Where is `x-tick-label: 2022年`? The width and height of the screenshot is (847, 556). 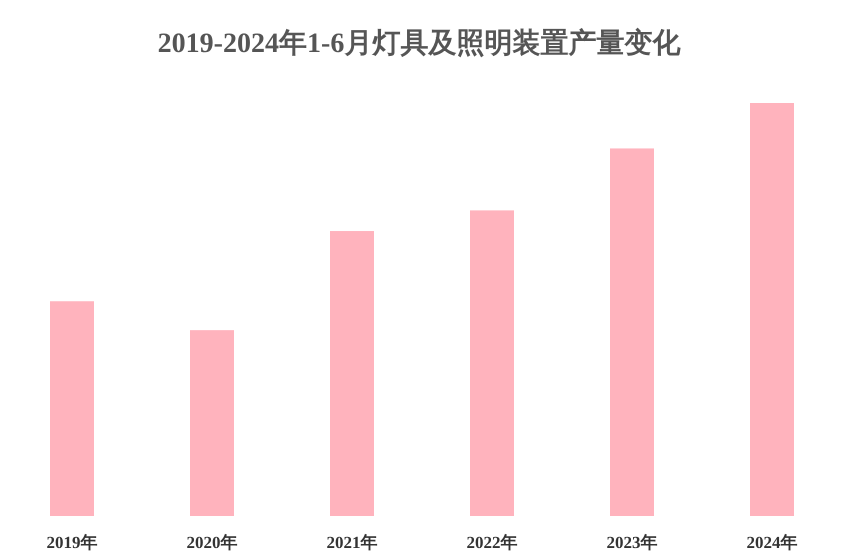 x-tick-label: 2022年 is located at coordinates (492, 542).